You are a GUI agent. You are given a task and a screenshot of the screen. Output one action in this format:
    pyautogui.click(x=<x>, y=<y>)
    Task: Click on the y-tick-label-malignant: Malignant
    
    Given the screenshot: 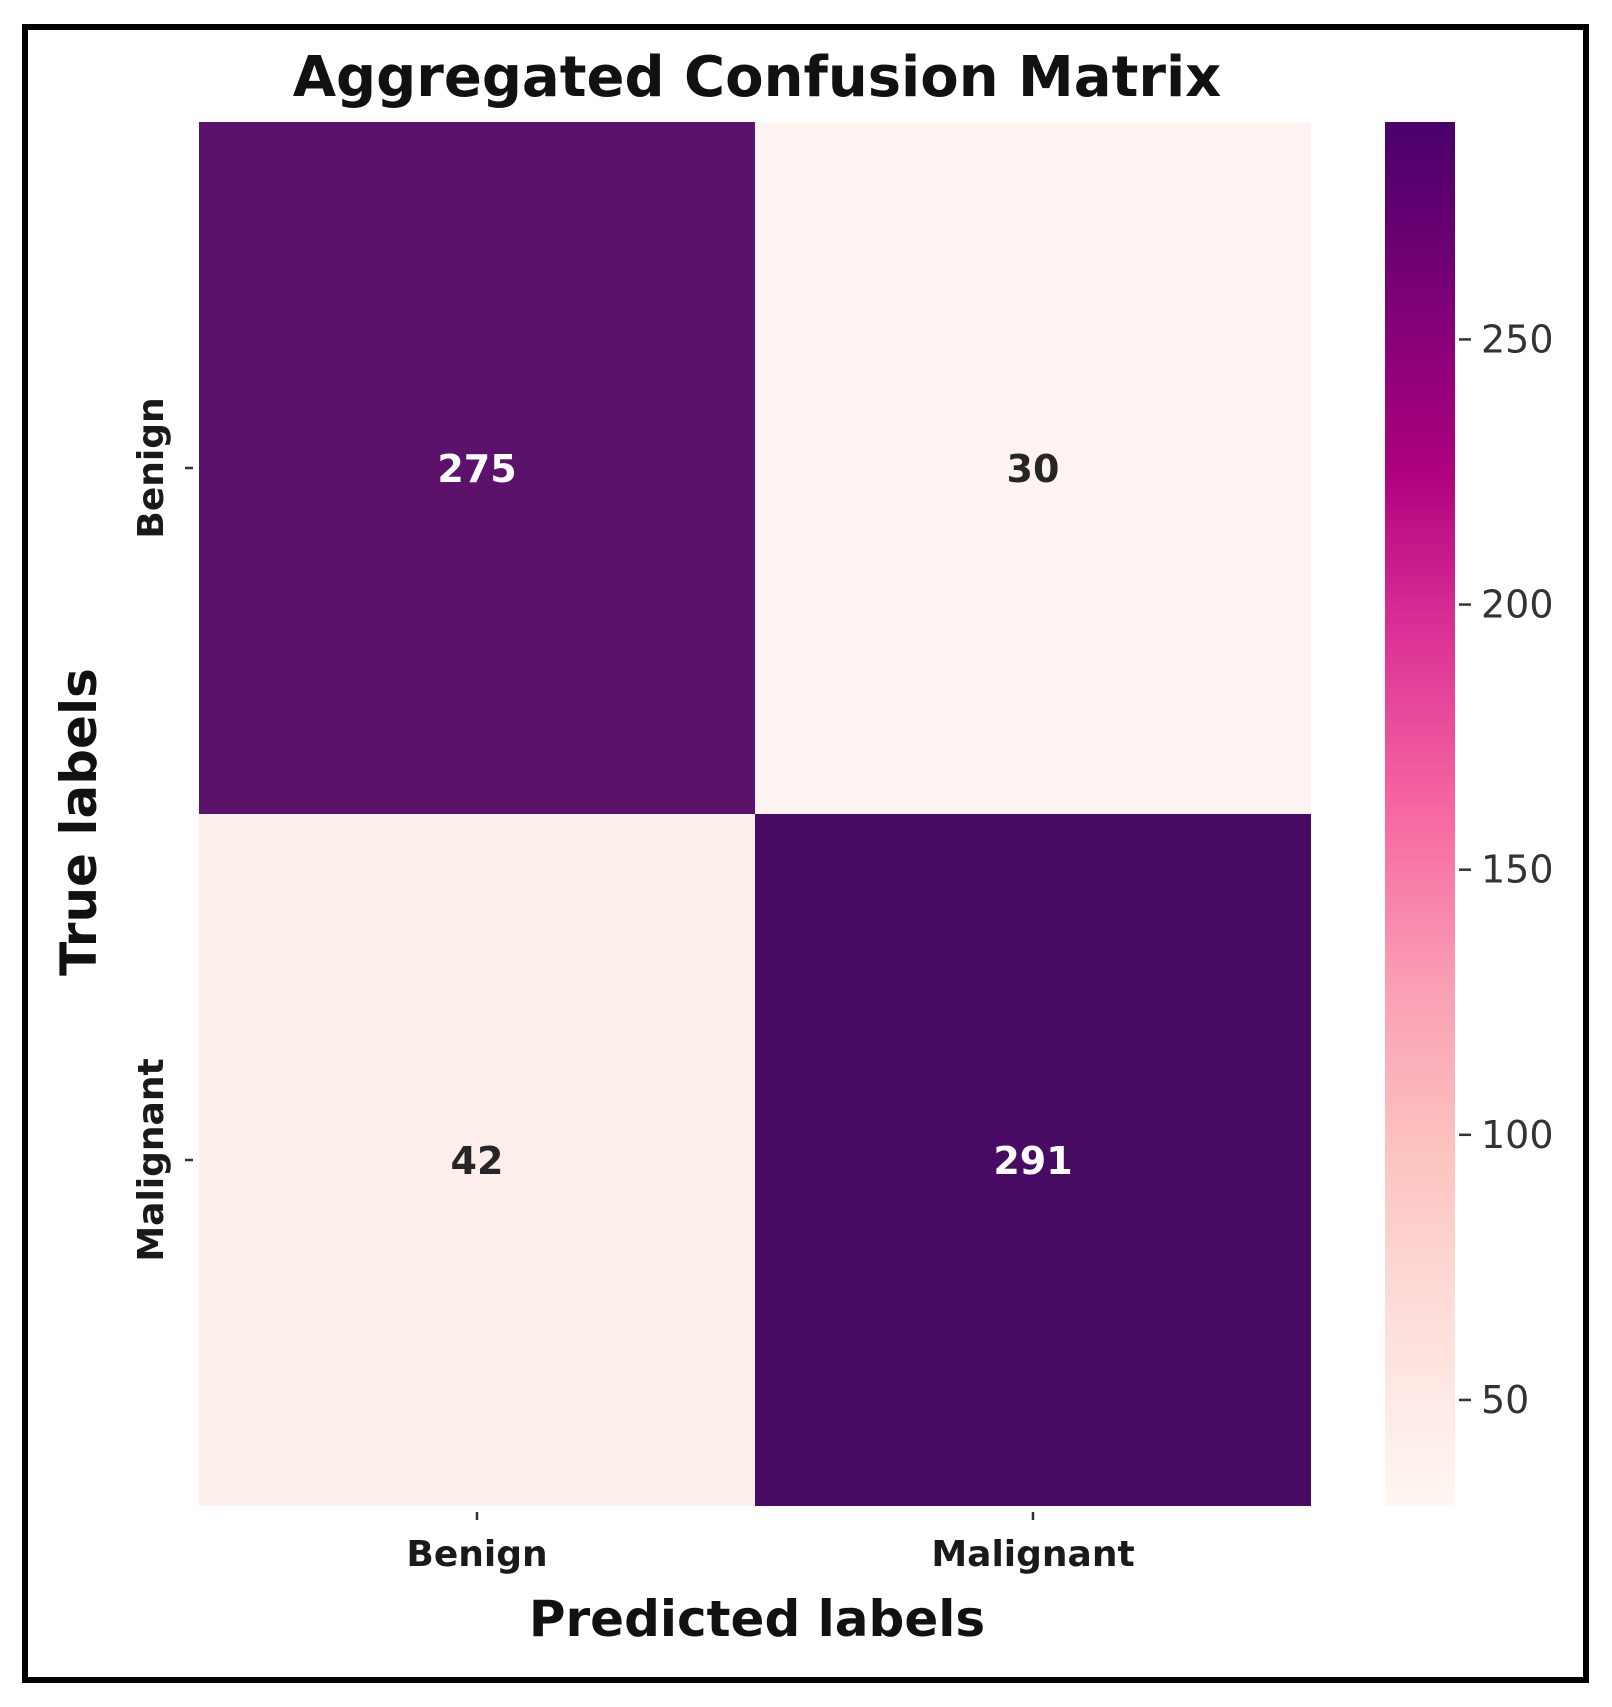 What is the action you would take?
    pyautogui.click(x=151, y=1159)
    